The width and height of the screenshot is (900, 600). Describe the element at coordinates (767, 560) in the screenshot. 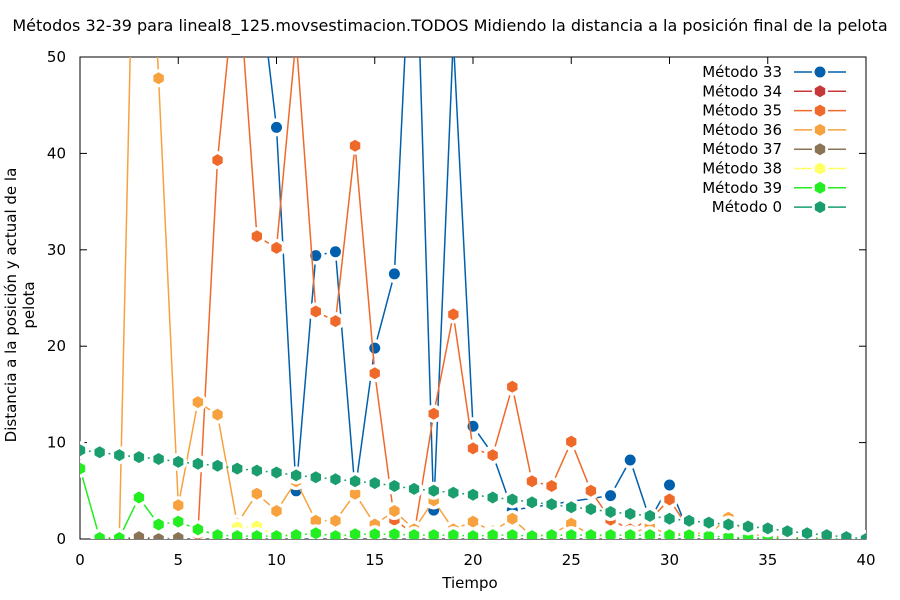

I see `x-tick-label: 35` at that location.